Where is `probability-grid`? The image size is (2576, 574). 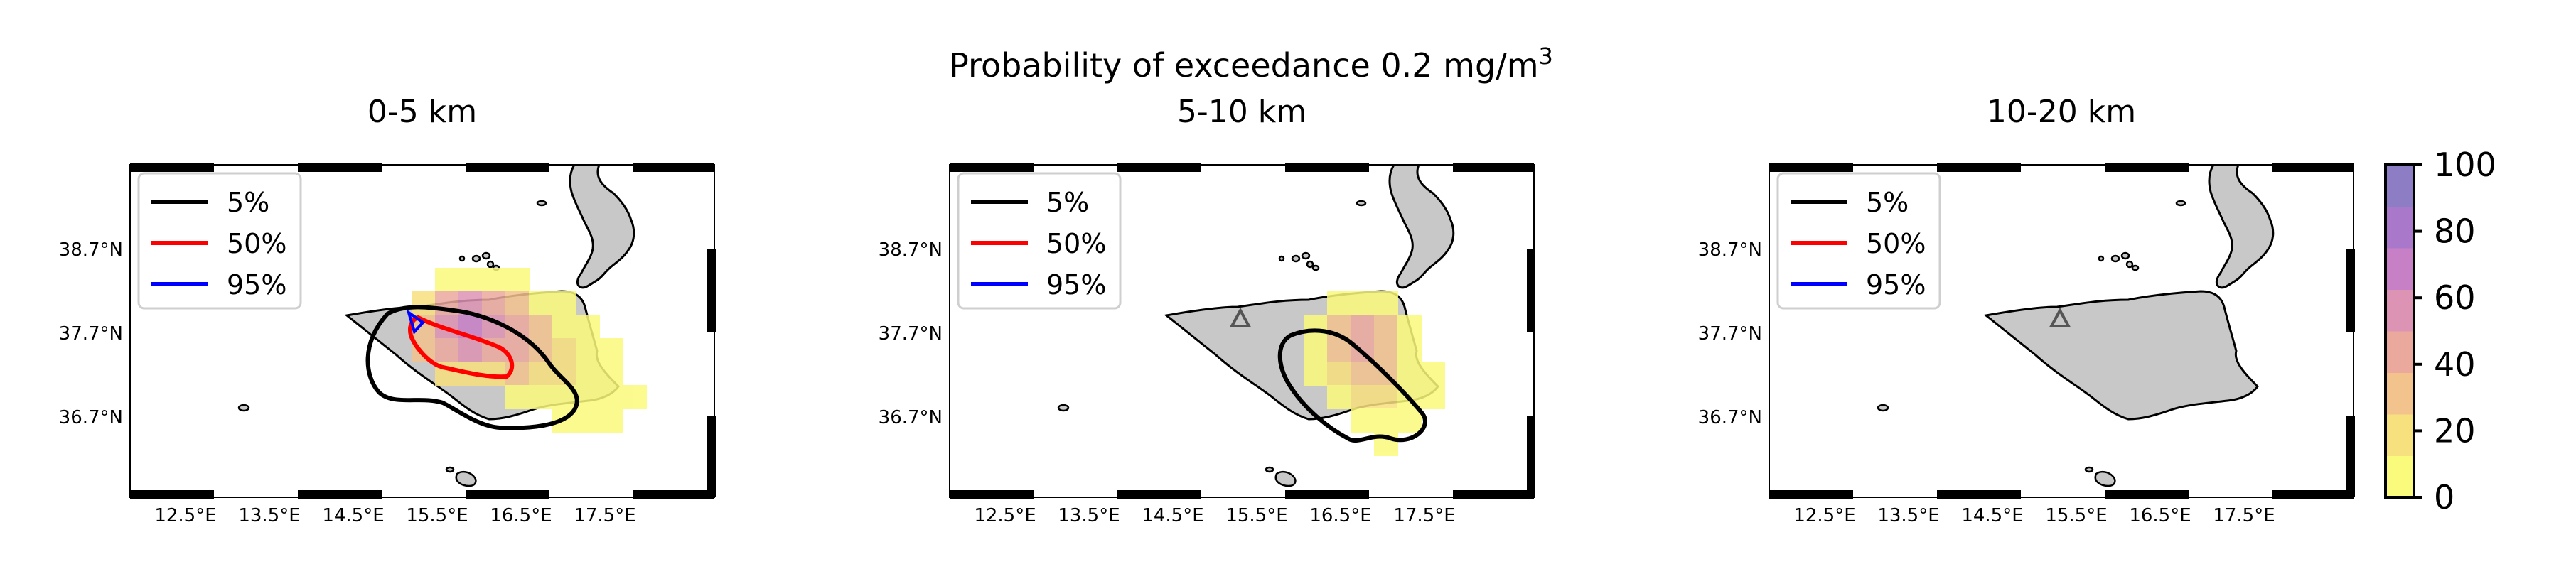
probability-grid is located at coordinates (1374, 373).